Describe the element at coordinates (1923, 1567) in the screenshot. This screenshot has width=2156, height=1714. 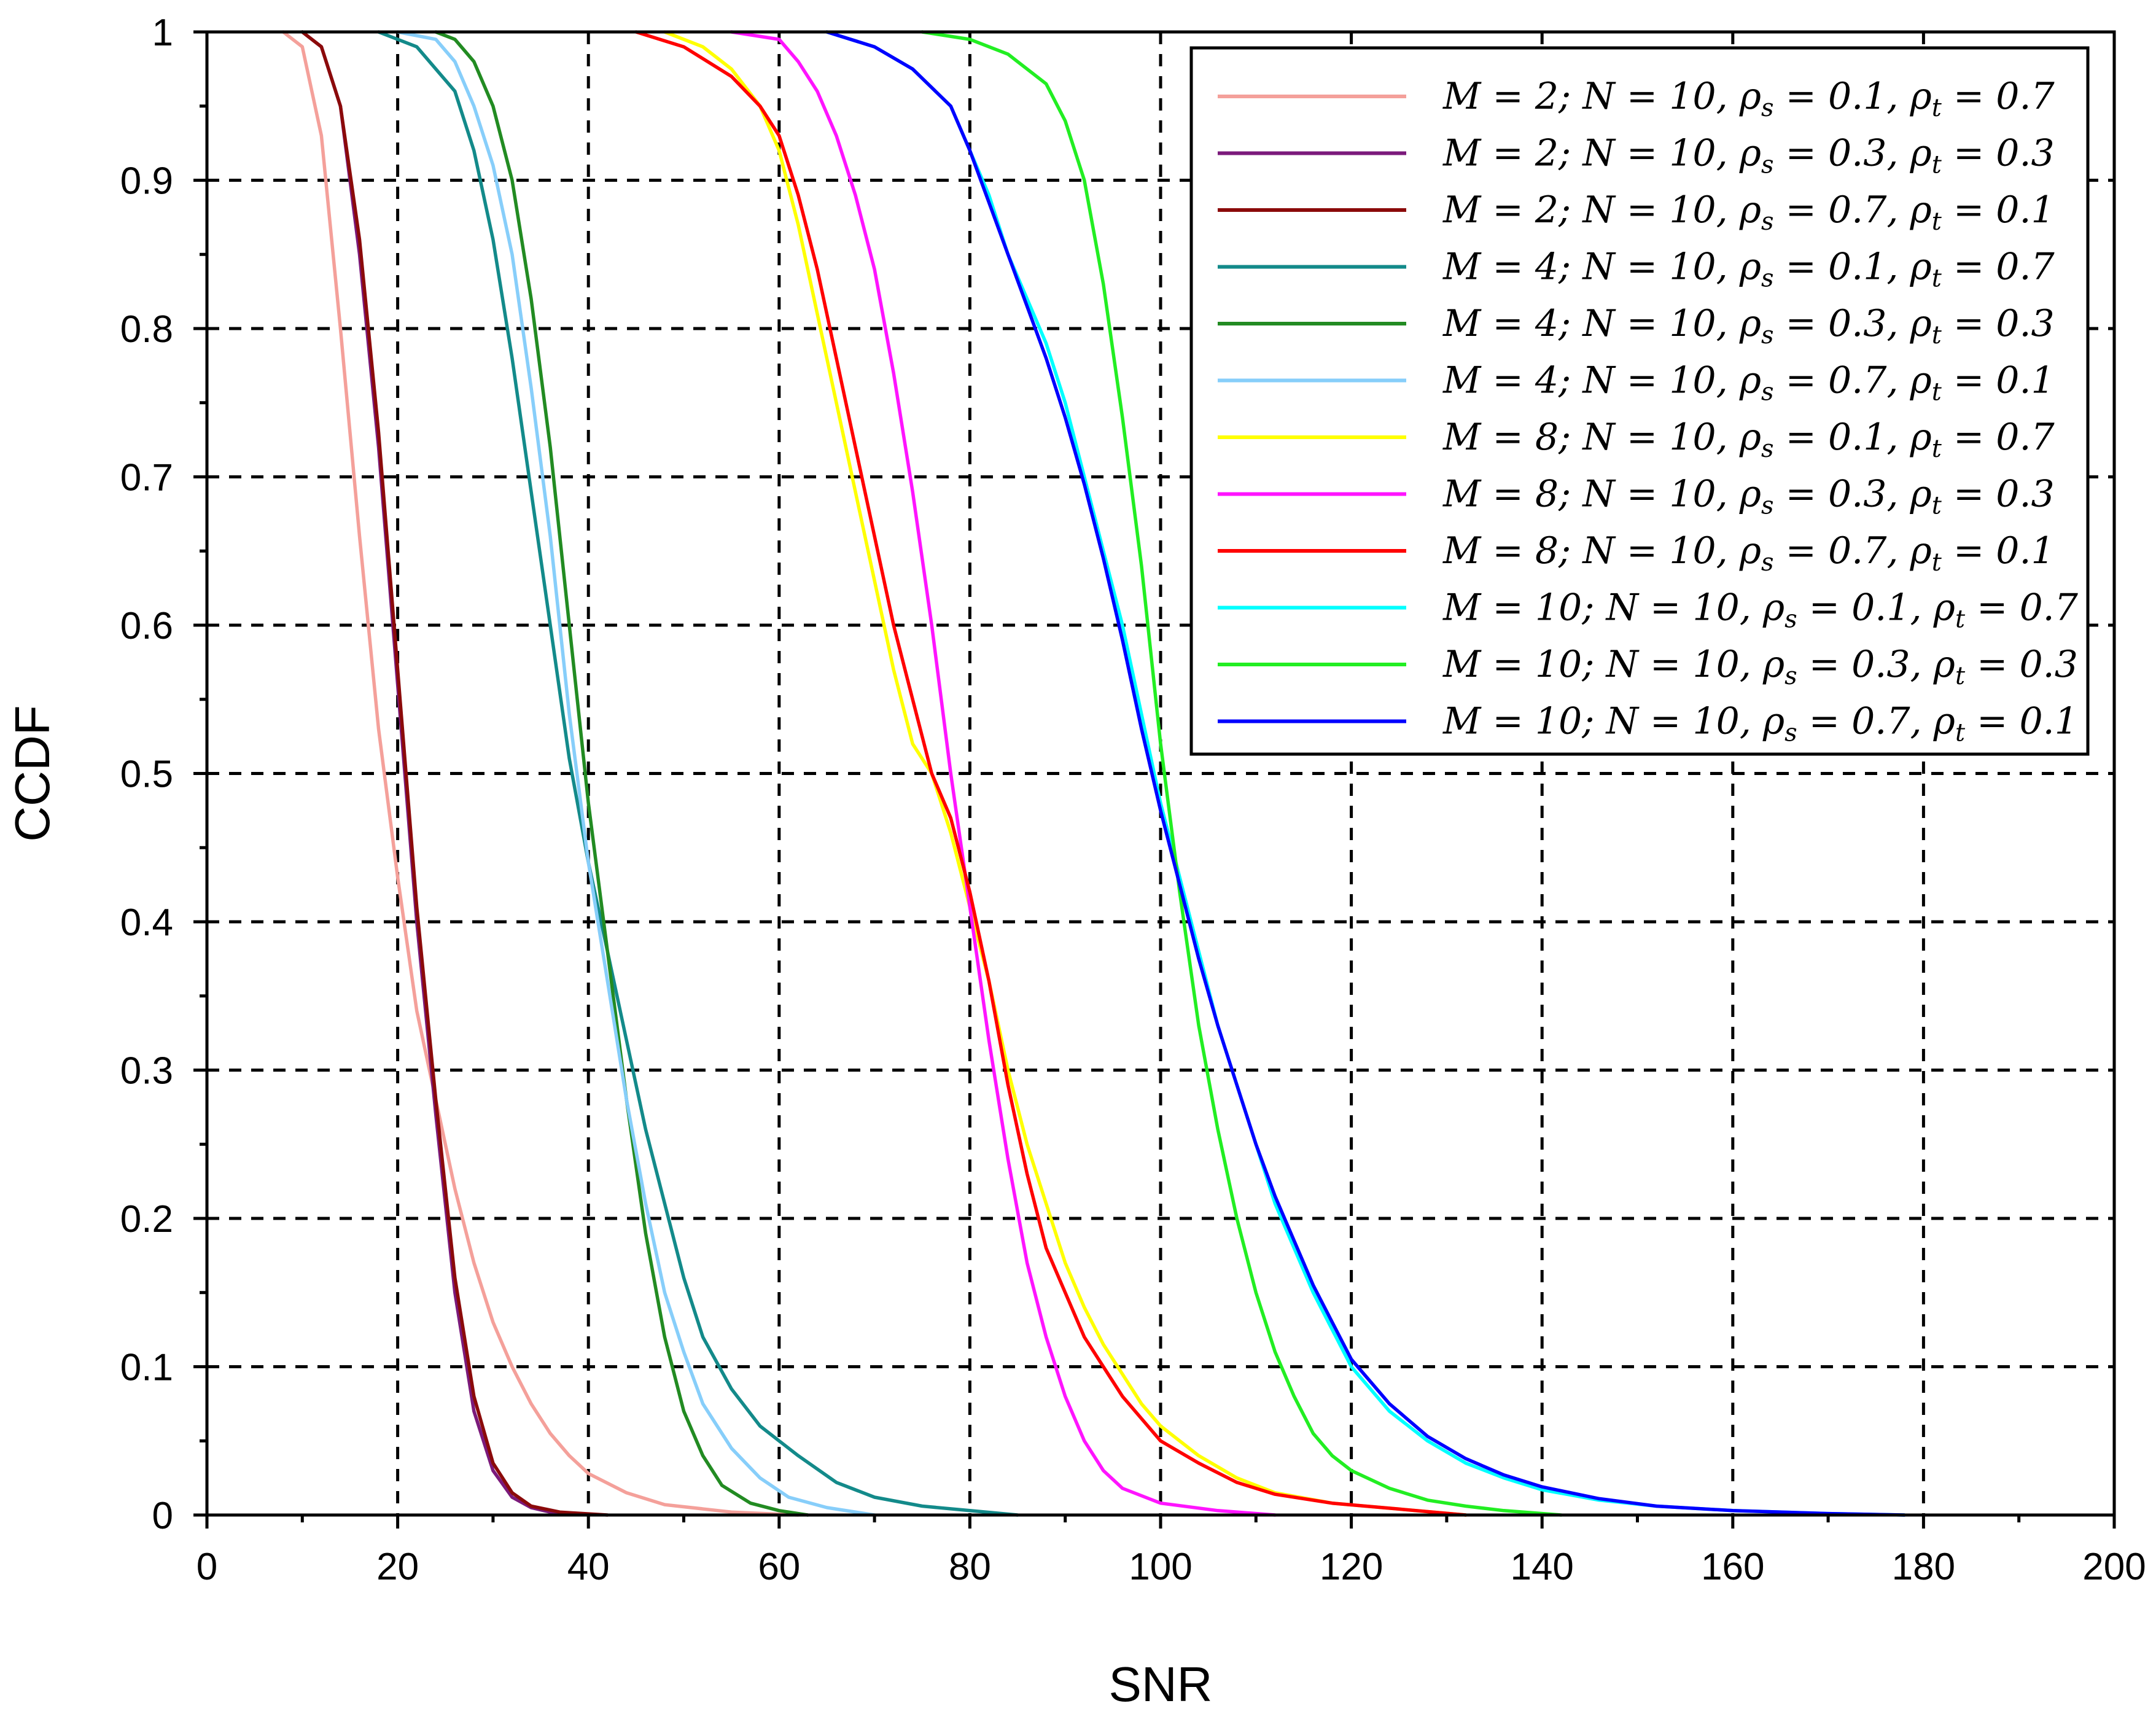
I see `x-tick-label: 180` at that location.